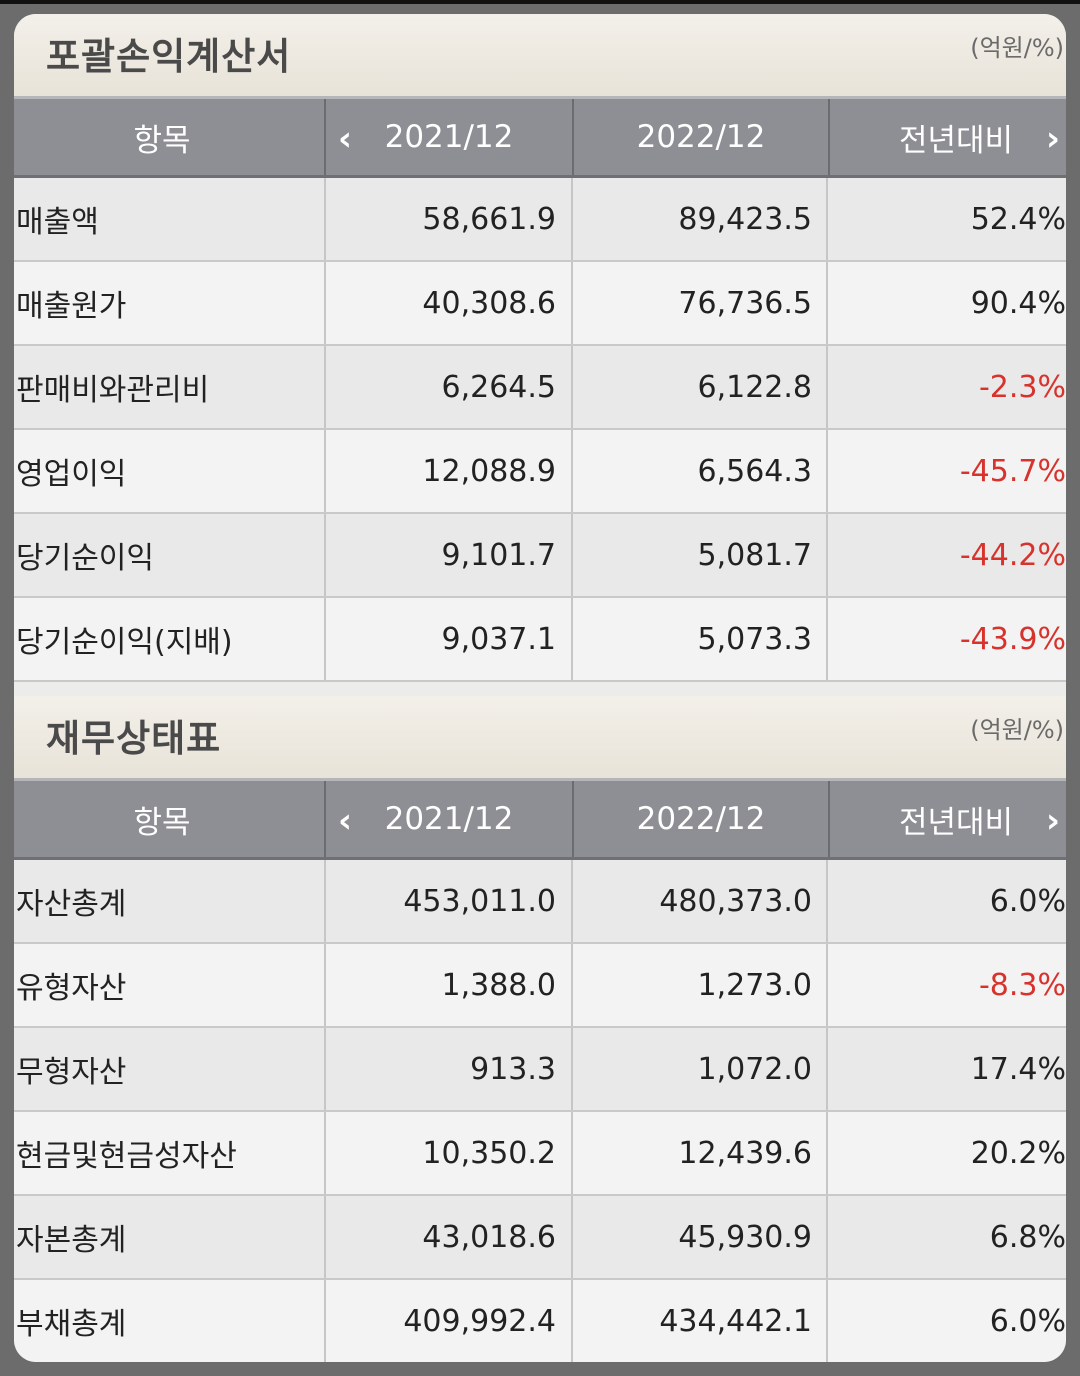  Describe the element at coordinates (540, 137) in the screenshot. I see `income-table-header: 항목 ‹ 2021/12 2022/12 전년대비 ›` at that location.